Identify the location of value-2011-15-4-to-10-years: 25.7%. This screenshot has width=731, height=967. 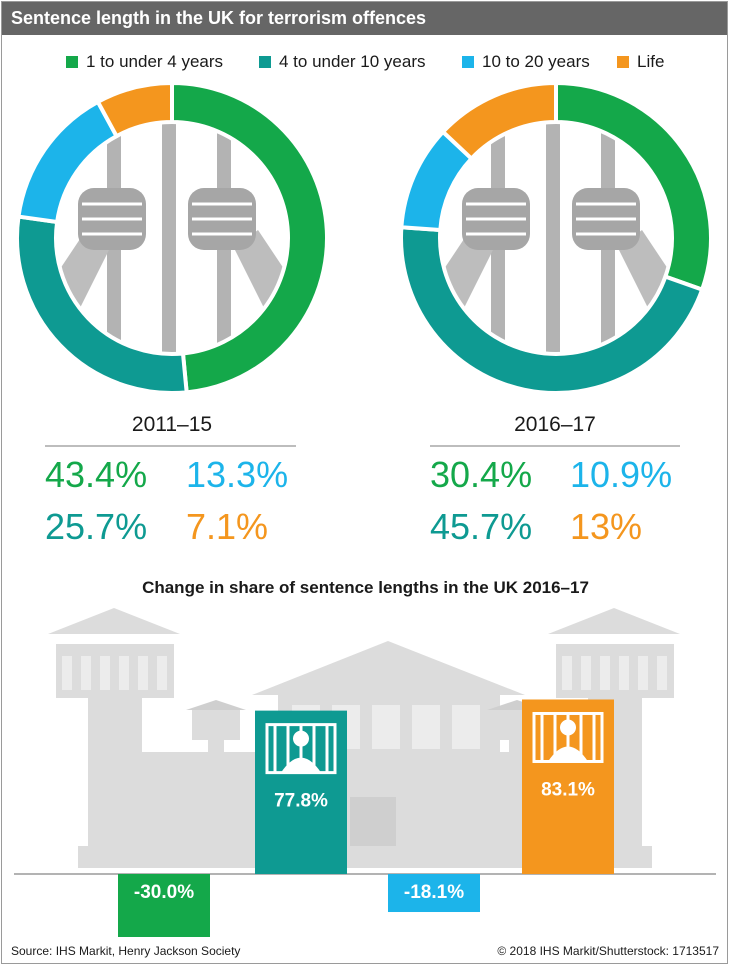
(96, 526).